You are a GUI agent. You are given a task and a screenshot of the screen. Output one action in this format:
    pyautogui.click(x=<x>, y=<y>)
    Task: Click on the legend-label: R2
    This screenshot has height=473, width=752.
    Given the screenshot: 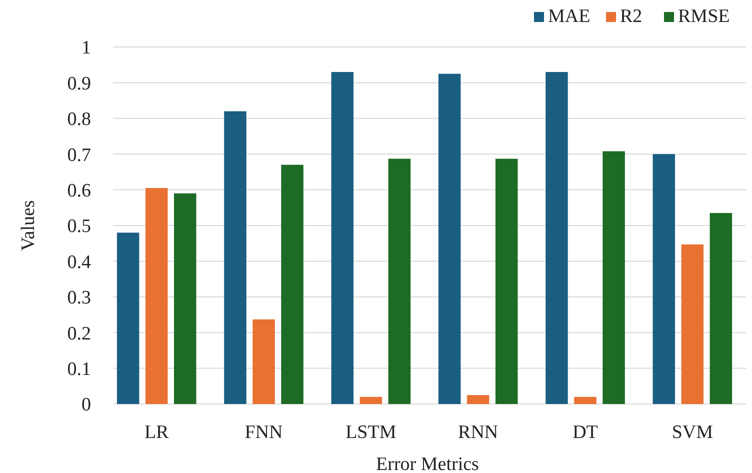 What is the action you would take?
    pyautogui.click(x=631, y=16)
    